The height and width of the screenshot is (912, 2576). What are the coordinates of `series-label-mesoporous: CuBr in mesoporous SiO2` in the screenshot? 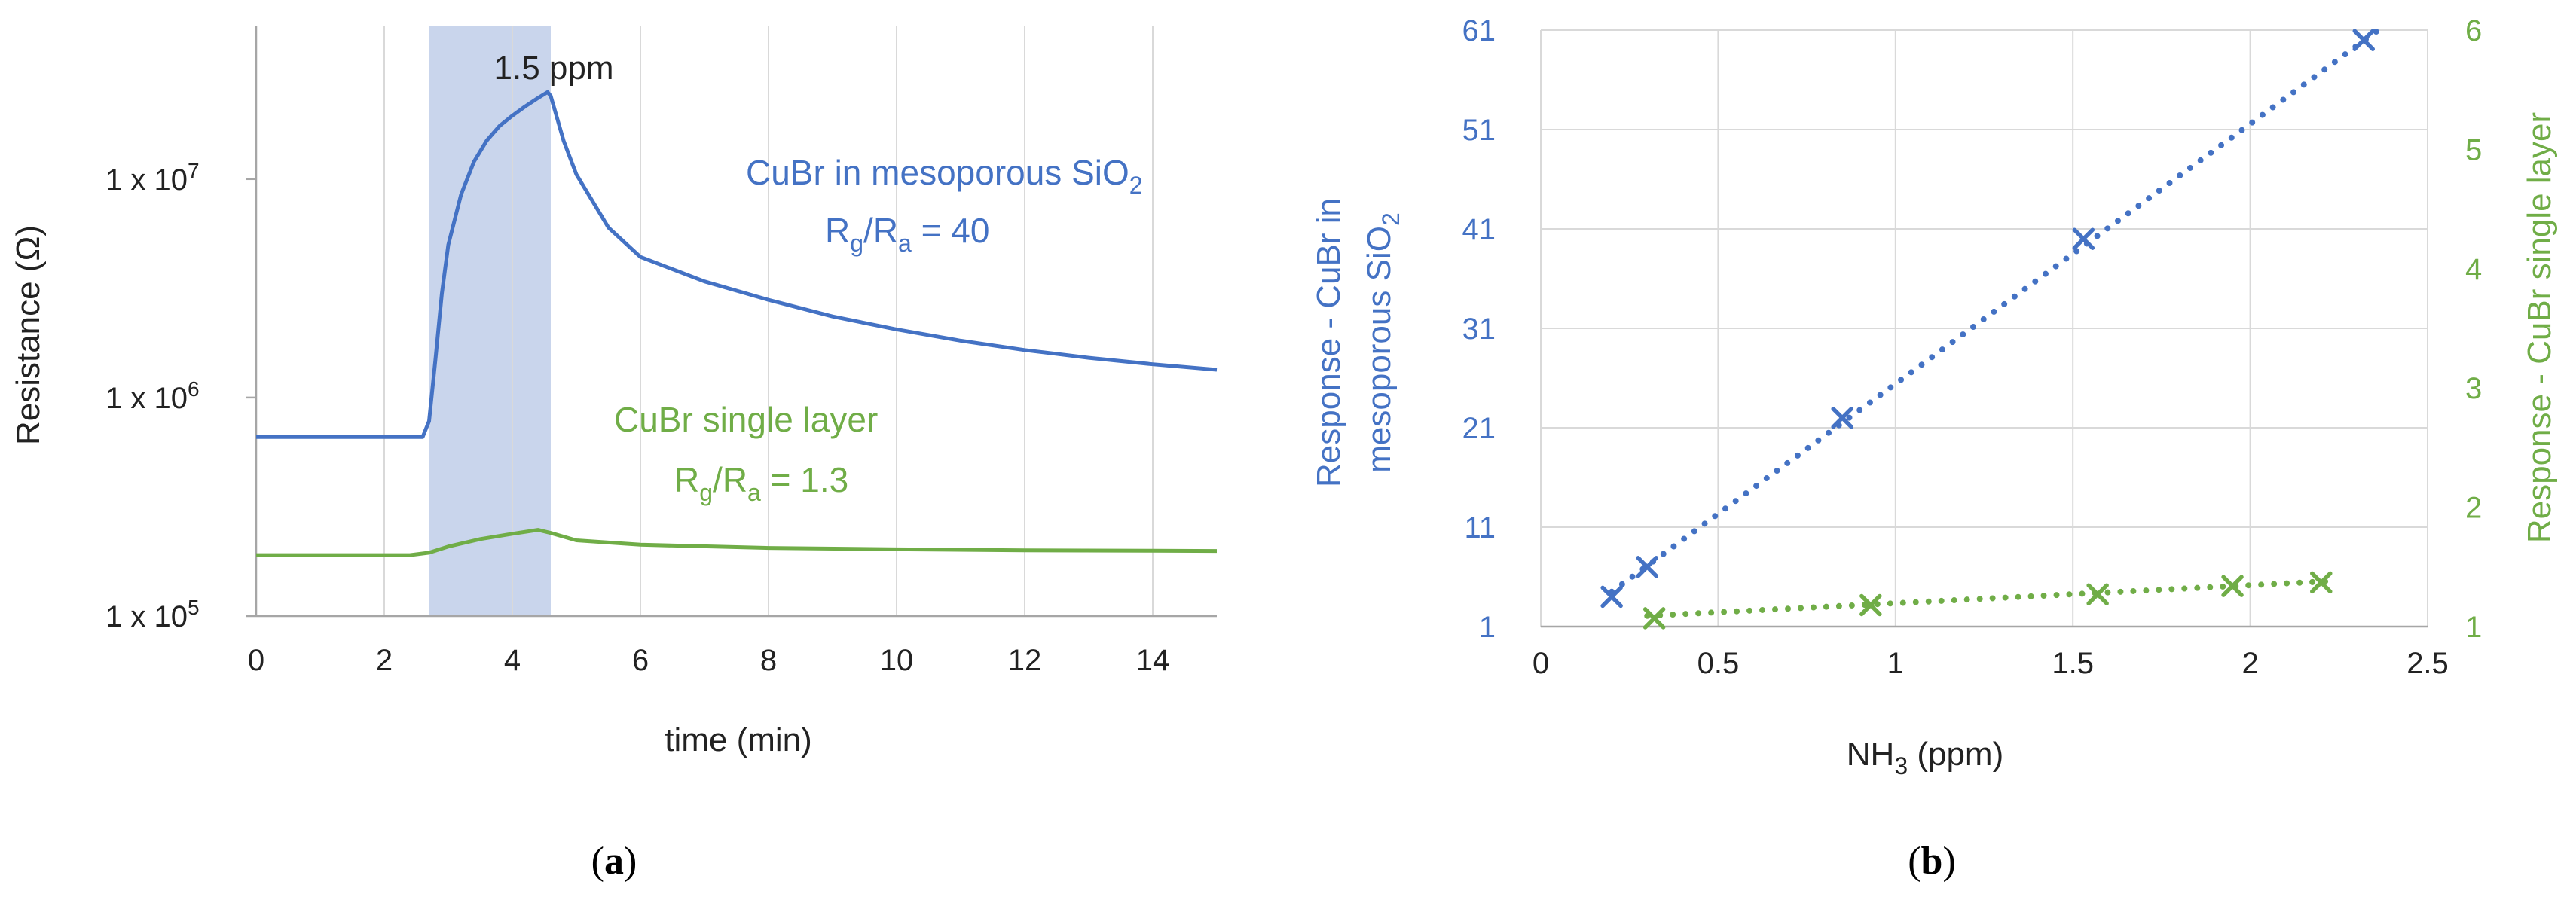 It's located at (945, 176).